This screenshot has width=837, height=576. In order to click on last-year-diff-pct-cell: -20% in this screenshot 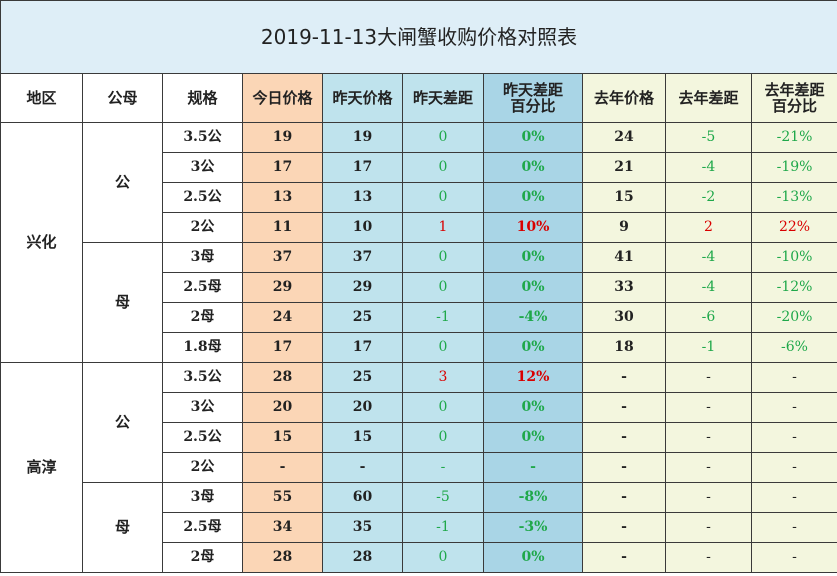, I will do `click(793, 317)`.